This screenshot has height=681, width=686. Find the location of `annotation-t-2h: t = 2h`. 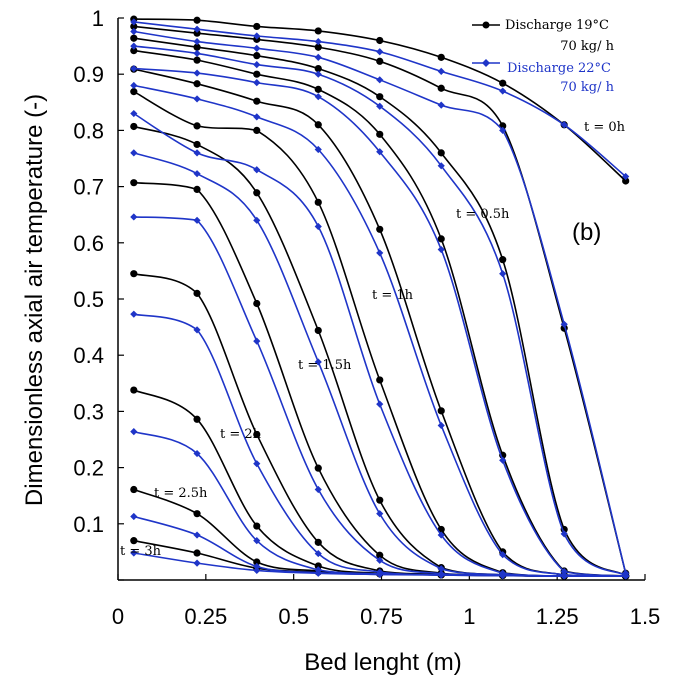

annotation-t-2h: t = 2h is located at coordinates (241, 434).